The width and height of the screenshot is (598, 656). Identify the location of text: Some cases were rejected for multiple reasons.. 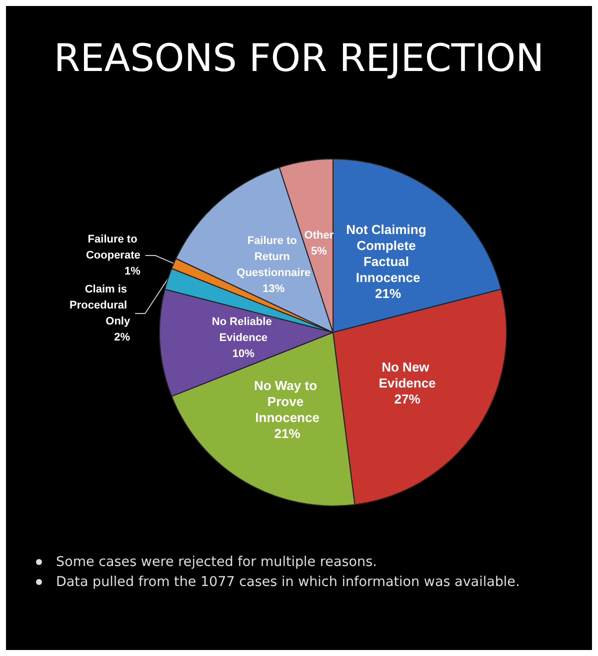
(216, 562).